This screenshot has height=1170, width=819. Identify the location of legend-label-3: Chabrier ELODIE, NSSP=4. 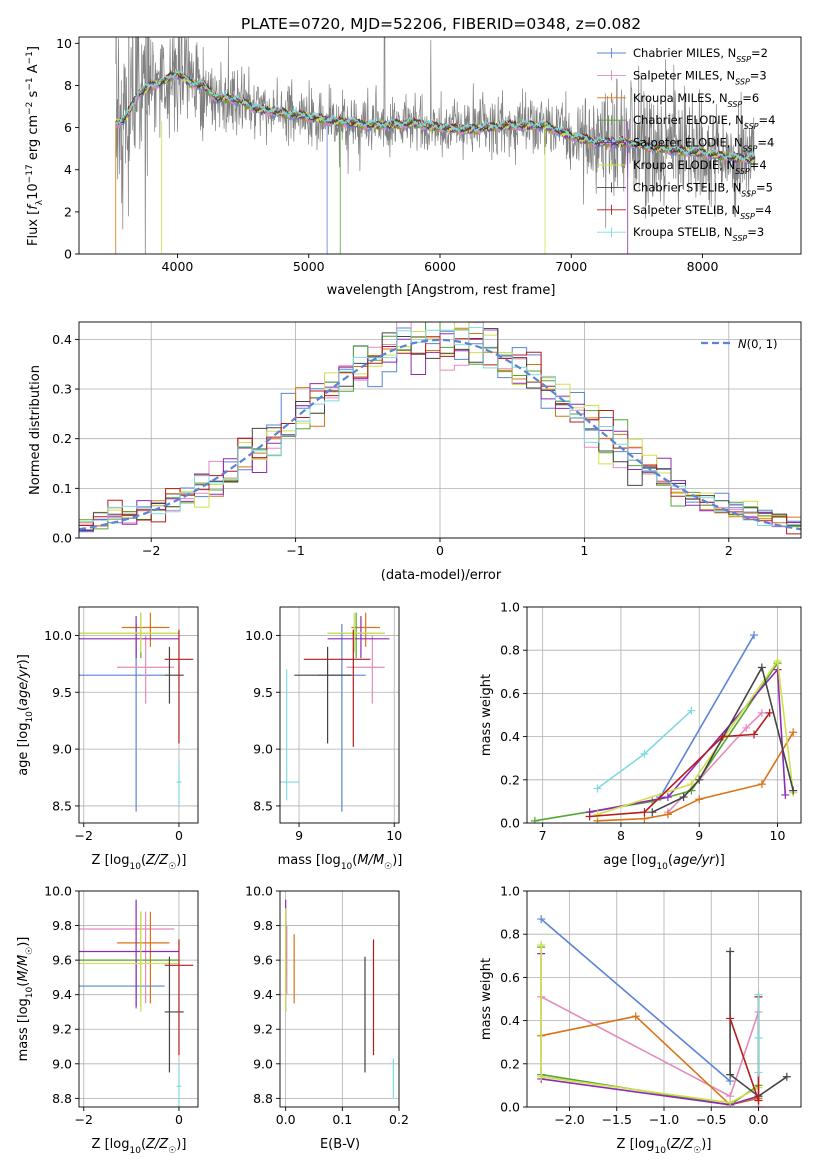
(704, 122).